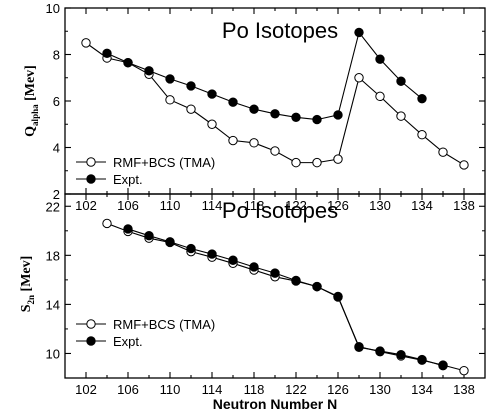 The width and height of the screenshot is (489, 414). I want to click on y-axis-label-subscript: alpha, so click(35, 115).